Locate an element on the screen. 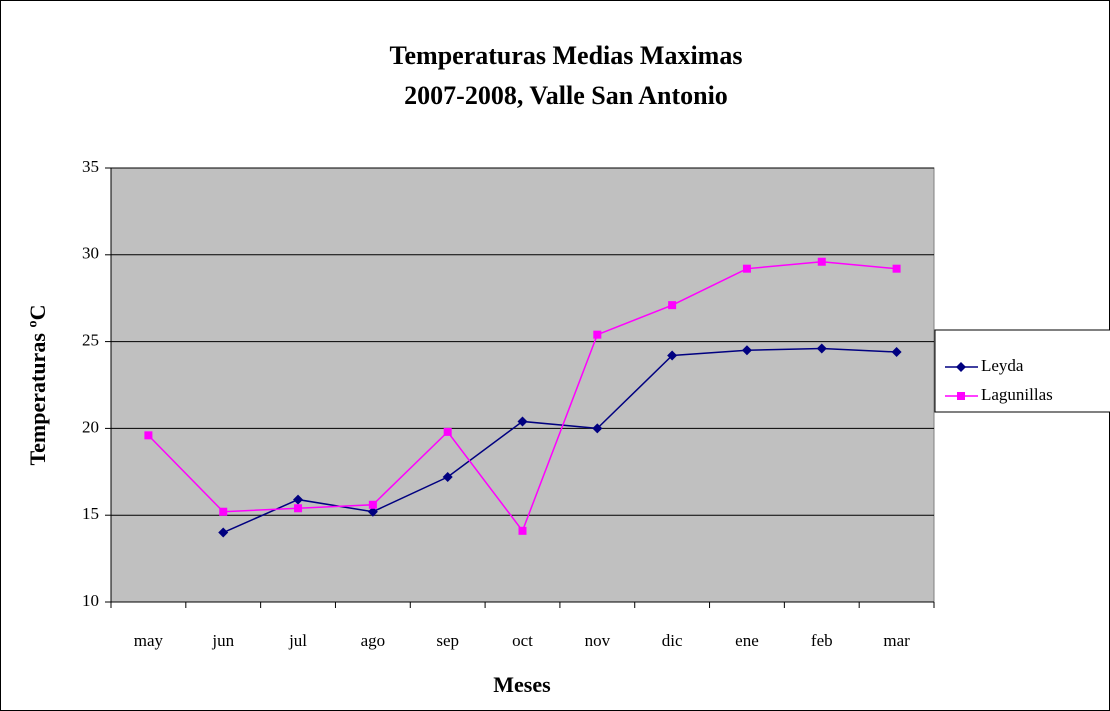 This screenshot has width=1110, height=711. x-tick-label: ago is located at coordinates (373, 640).